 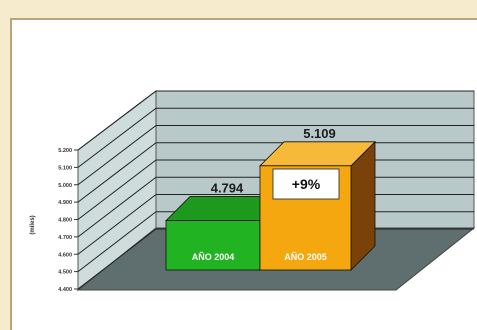 I want to click on y-tick-label: 4.400, so click(x=65, y=290).